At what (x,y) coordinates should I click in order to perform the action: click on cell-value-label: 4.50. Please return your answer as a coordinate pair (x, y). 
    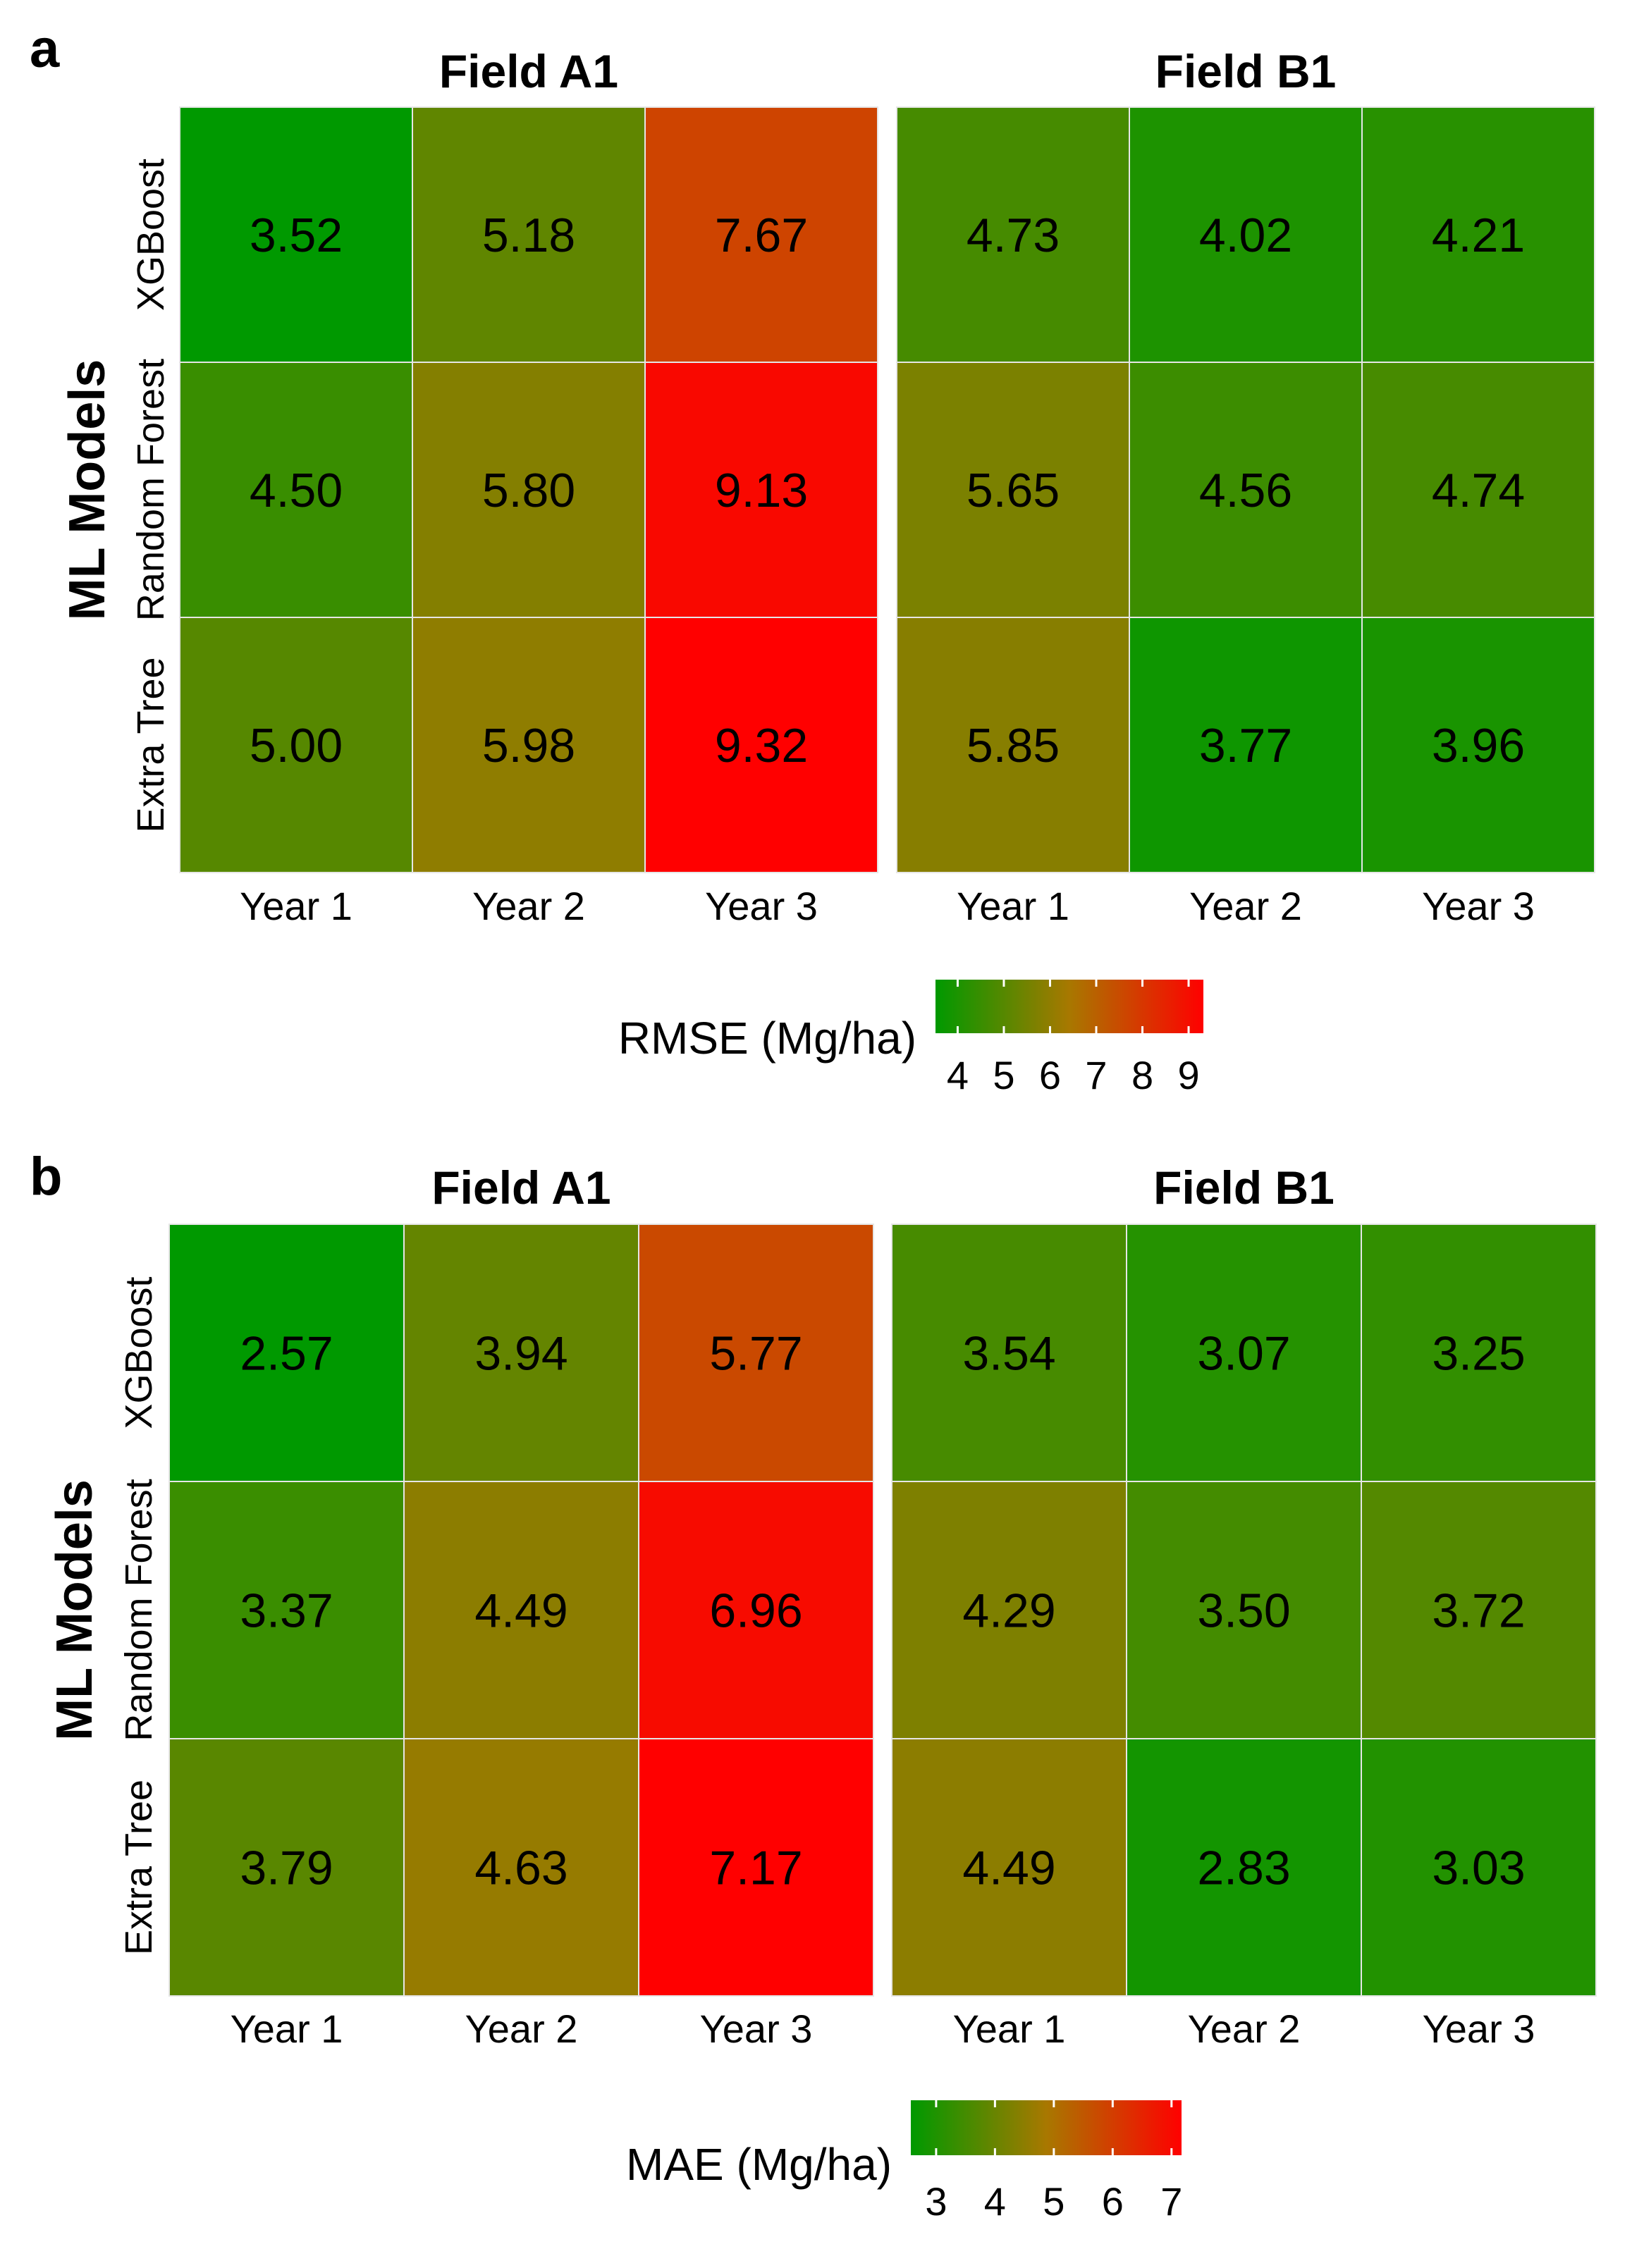
    Looking at the image, I should click on (296, 490).